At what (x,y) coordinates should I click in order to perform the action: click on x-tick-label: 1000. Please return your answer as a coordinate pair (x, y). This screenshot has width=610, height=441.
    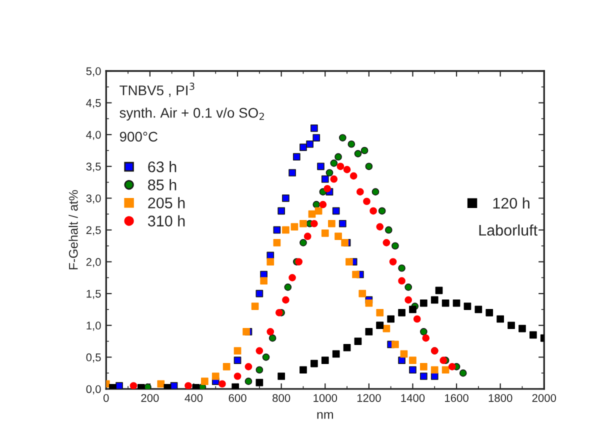
    Looking at the image, I should click on (326, 398).